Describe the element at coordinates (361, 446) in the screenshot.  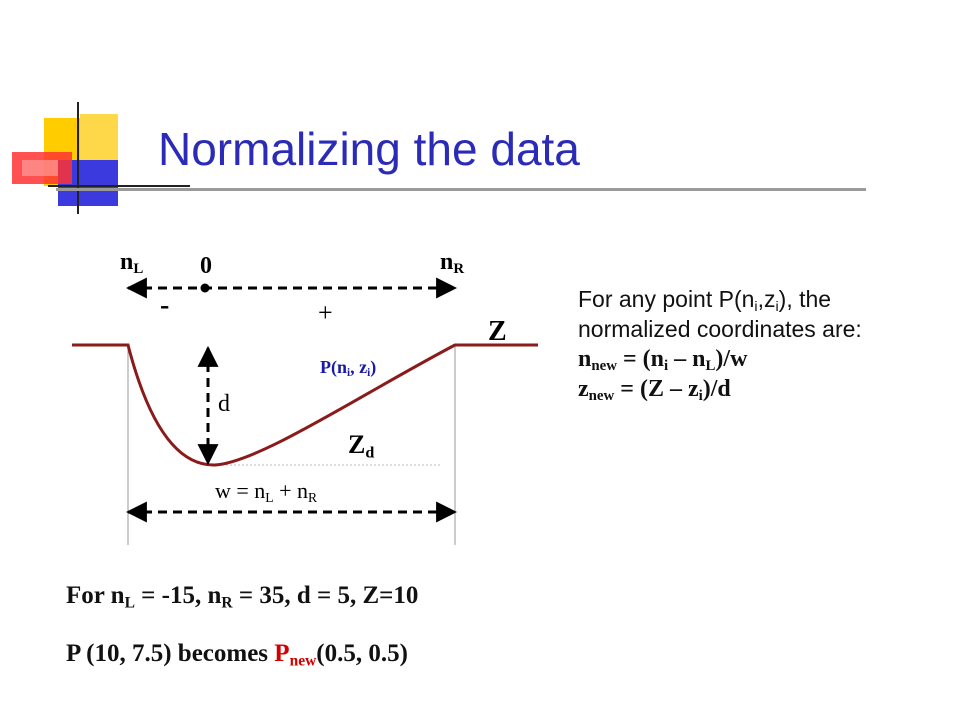
I see `label-Zd: Zd` at that location.